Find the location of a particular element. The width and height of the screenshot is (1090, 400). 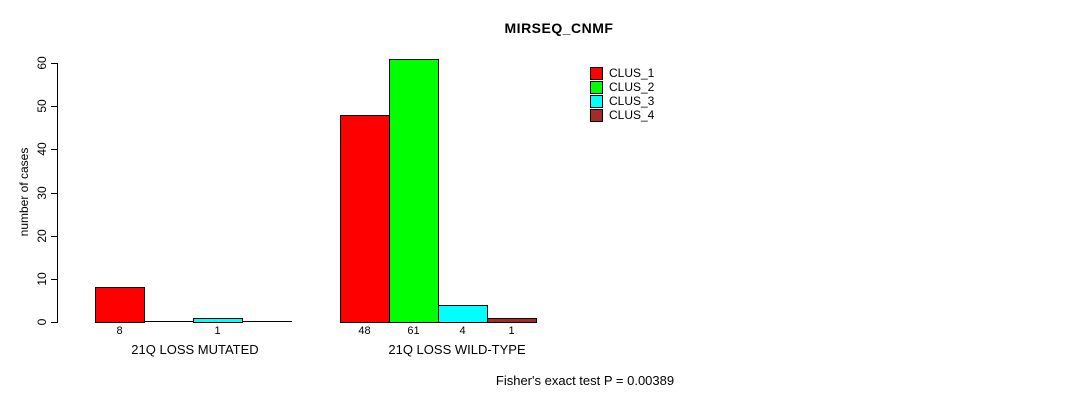

legend-item: CLUS_1 is located at coordinates (622, 73).